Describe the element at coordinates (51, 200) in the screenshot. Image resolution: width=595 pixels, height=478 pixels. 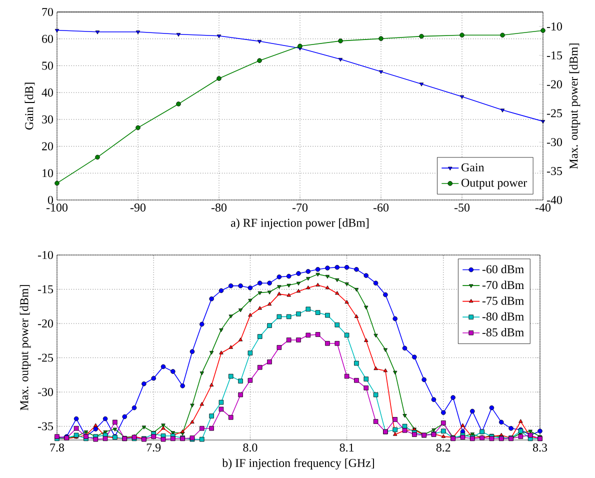
I see `y-tick-label: 0` at that location.